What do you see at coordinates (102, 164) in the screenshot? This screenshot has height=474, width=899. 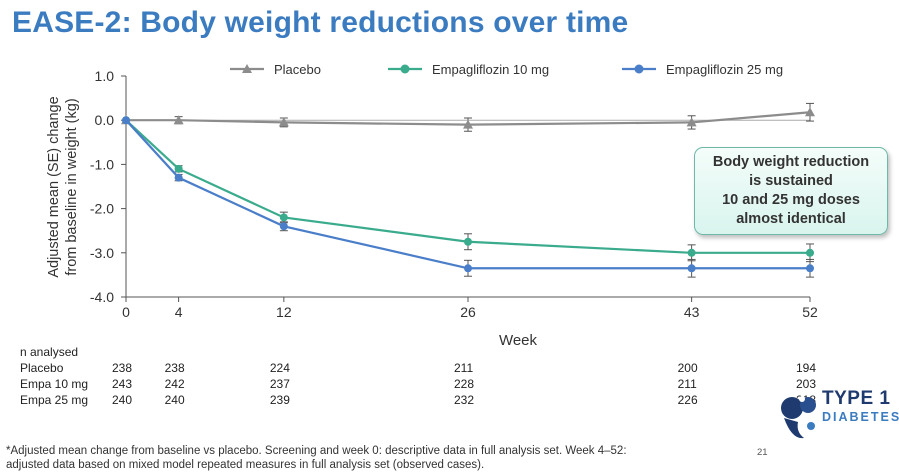 I see `y-tick-label: -1.0` at bounding box center [102, 164].